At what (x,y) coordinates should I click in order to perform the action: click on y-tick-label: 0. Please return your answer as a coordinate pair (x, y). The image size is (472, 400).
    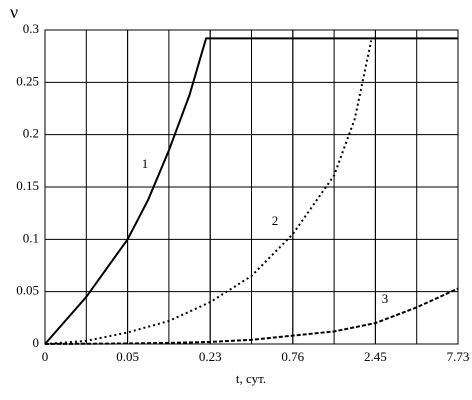
    Looking at the image, I should click on (36, 342).